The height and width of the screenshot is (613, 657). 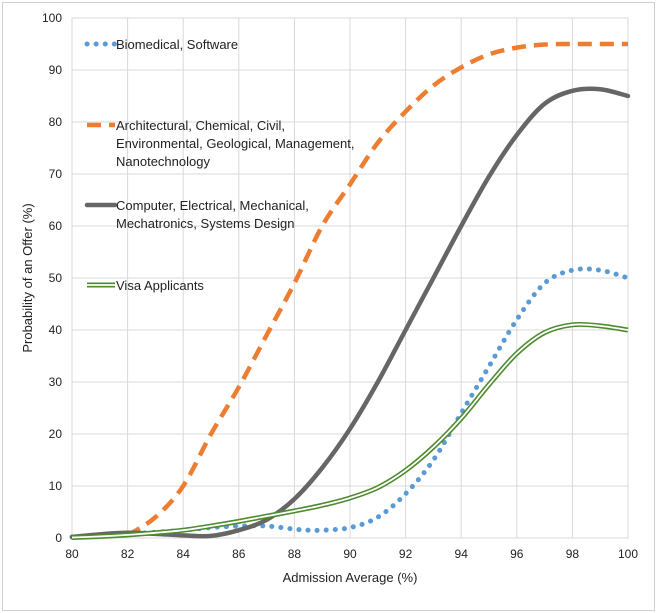 What do you see at coordinates (177, 44) in the screenshot?
I see `legend-label: Biomedical, Software` at bounding box center [177, 44].